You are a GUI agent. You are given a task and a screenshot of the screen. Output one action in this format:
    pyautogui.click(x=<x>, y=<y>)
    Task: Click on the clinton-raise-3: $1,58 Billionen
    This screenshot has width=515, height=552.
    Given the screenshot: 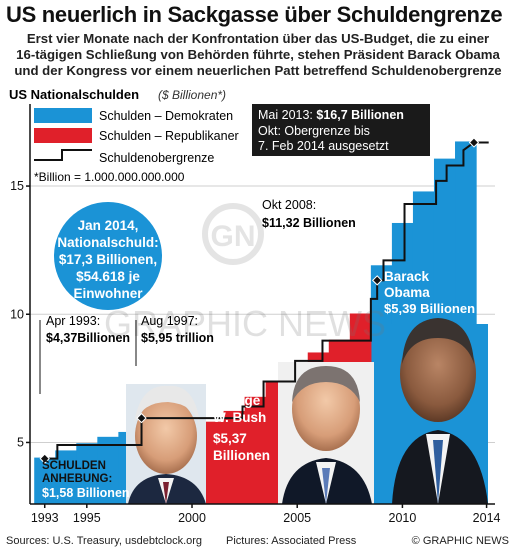 What is the action you would take?
    pyautogui.click(x=86, y=493)
    